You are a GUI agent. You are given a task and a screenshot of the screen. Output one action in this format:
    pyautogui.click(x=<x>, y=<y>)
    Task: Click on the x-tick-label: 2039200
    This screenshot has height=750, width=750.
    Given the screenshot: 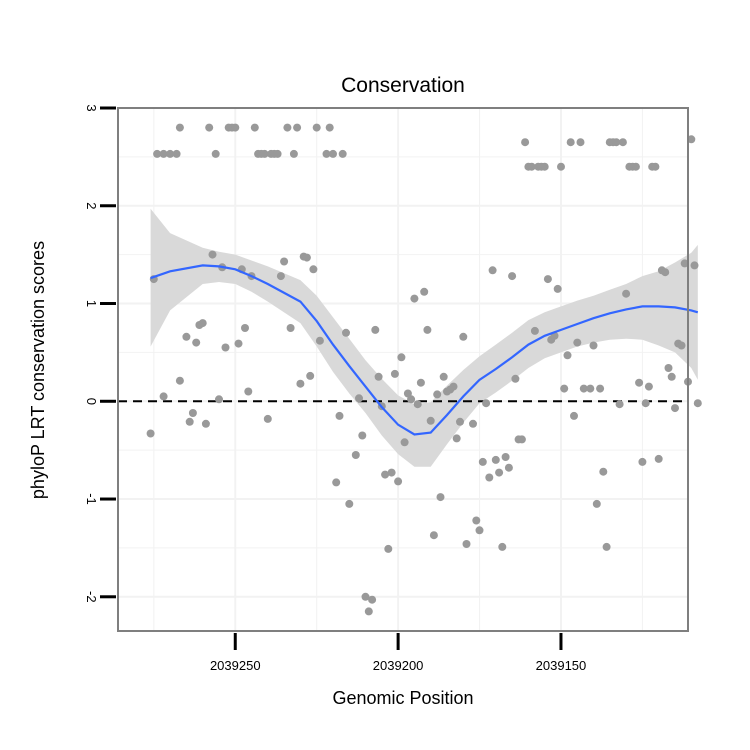 What is the action you would take?
    pyautogui.click(x=398, y=665)
    